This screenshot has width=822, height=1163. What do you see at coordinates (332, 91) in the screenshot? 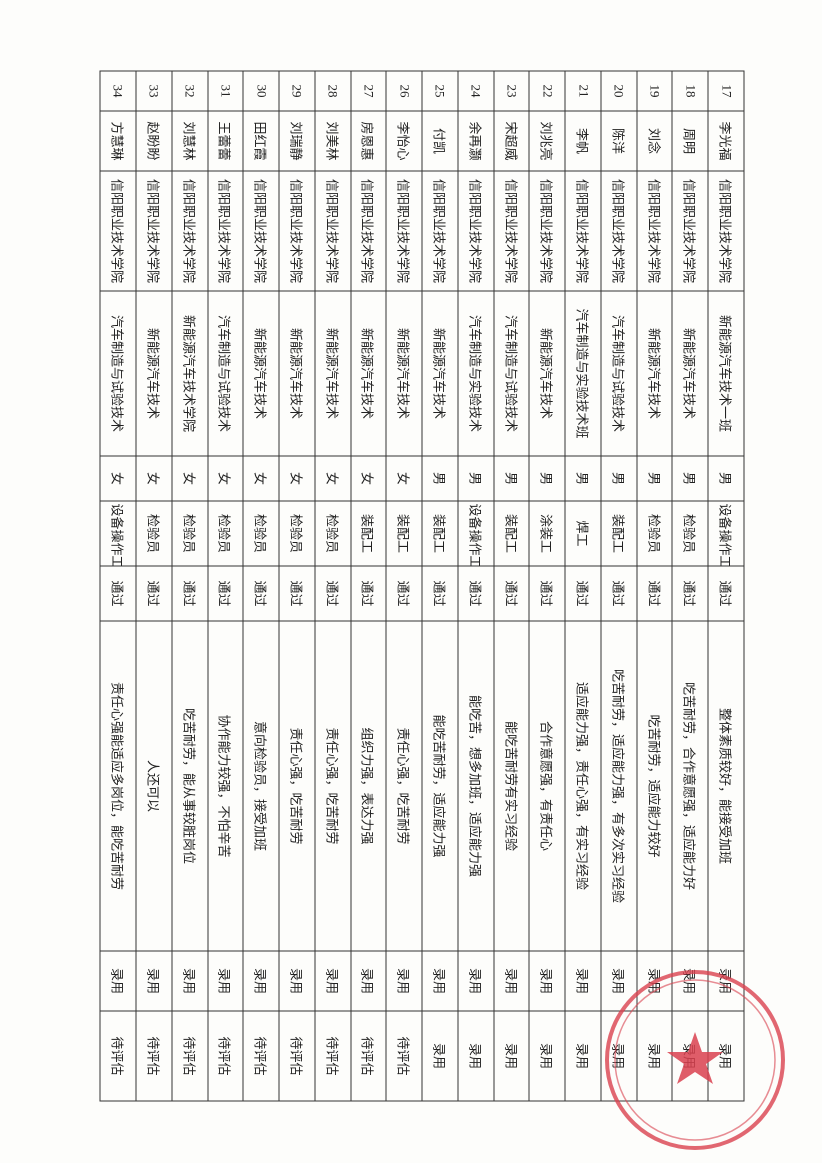
I see `table-cell: 28` at bounding box center [332, 91].